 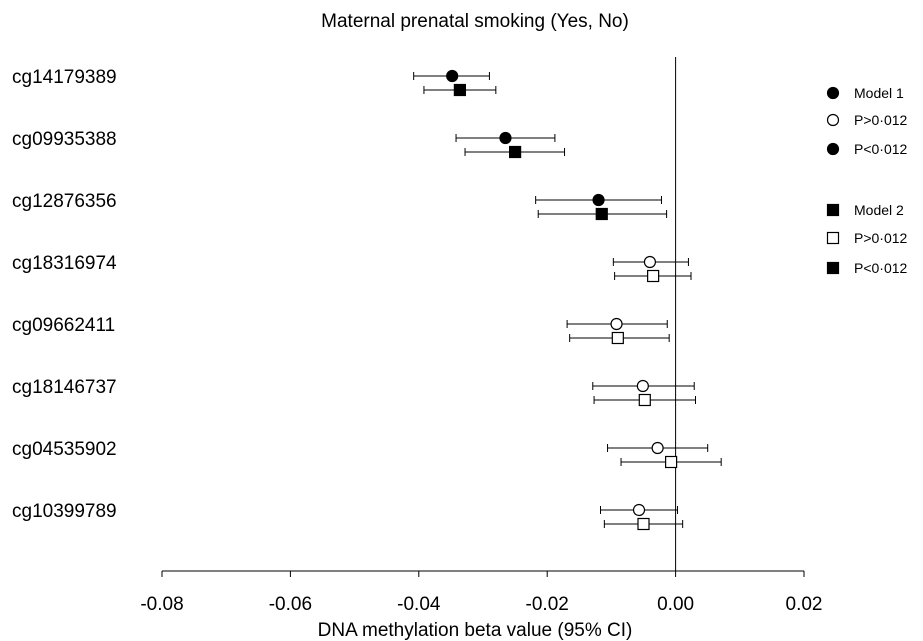 I want to click on legend-item-label: Model 2, so click(x=879, y=210).